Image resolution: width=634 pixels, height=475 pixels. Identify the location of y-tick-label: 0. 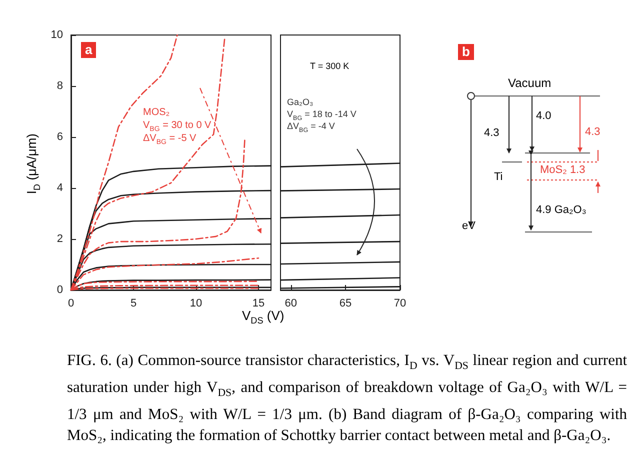
(59, 290).